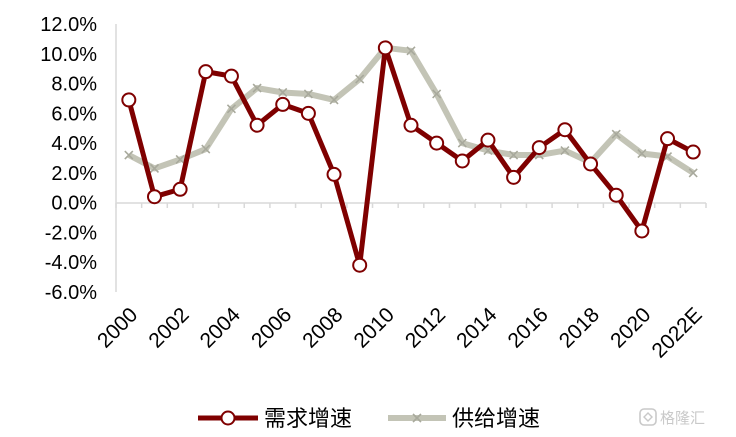 Image resolution: width=736 pixels, height=437 pixels. Describe the element at coordinates (308, 419) in the screenshot. I see `legend-label: 需求增速` at that location.